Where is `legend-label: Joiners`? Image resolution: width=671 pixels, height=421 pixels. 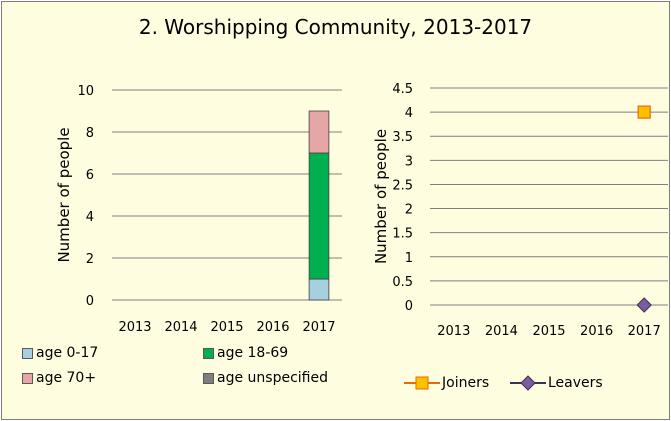
legend-label: Joiners is located at coordinates (466, 383).